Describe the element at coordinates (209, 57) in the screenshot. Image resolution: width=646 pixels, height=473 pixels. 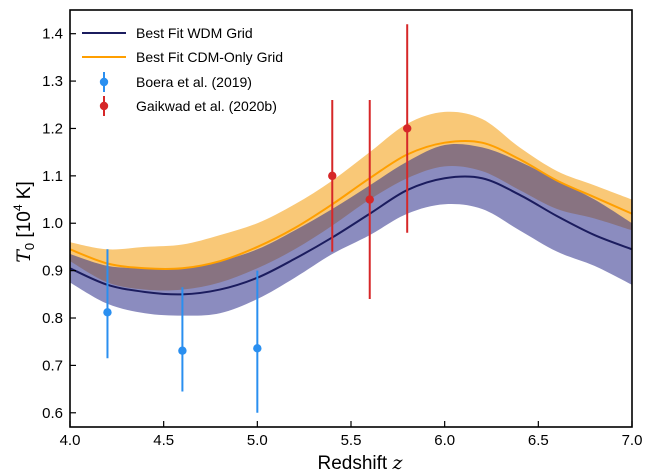
I see `legend-label-cdm: Best Fit CDM-Only Grid` at that location.